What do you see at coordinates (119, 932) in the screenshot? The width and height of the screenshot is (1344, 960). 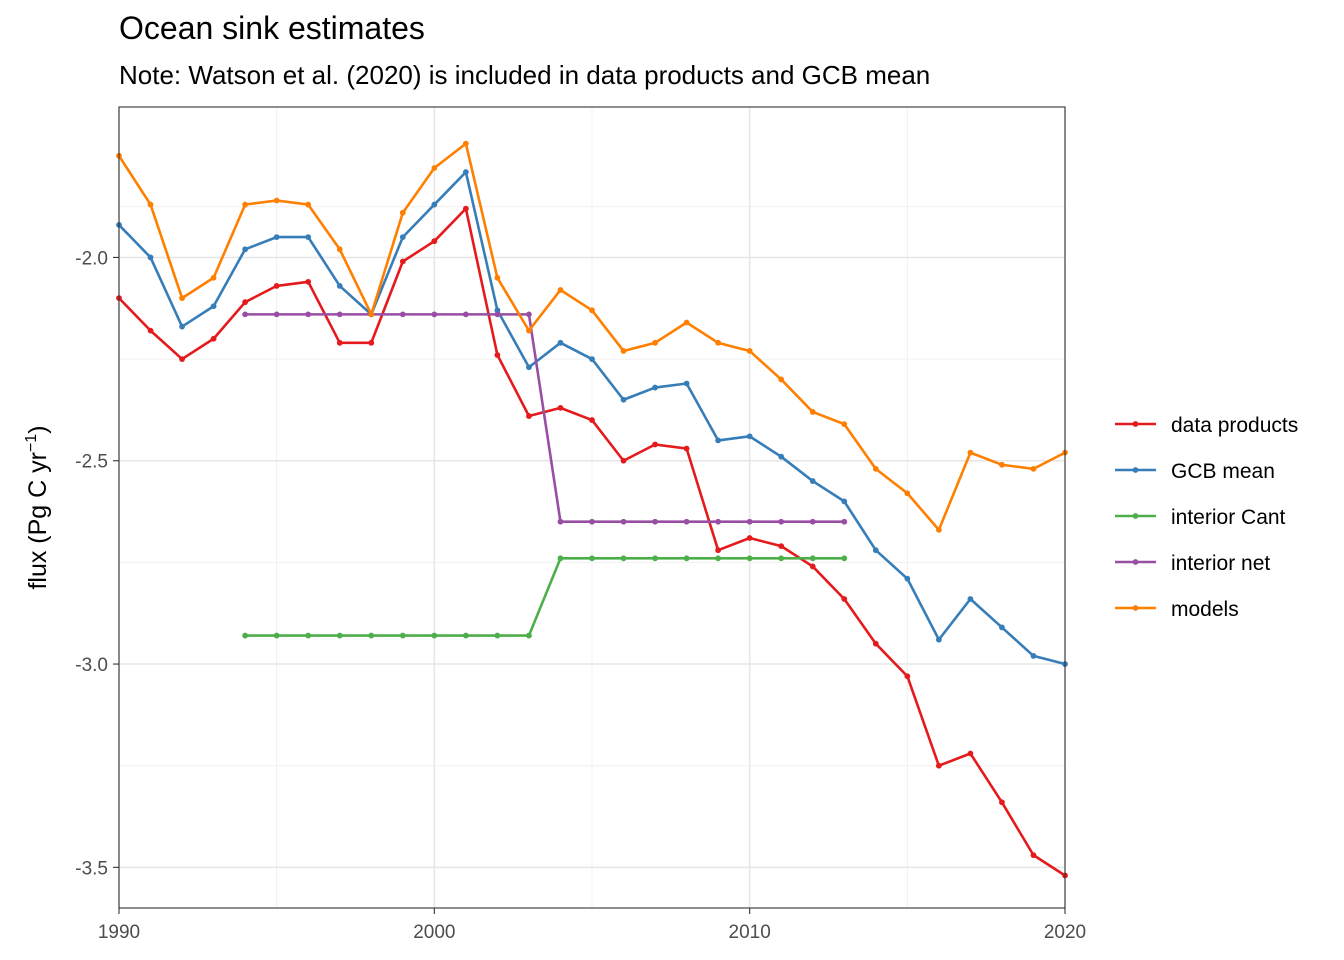 I see `x-tick-label: 1990` at bounding box center [119, 932].